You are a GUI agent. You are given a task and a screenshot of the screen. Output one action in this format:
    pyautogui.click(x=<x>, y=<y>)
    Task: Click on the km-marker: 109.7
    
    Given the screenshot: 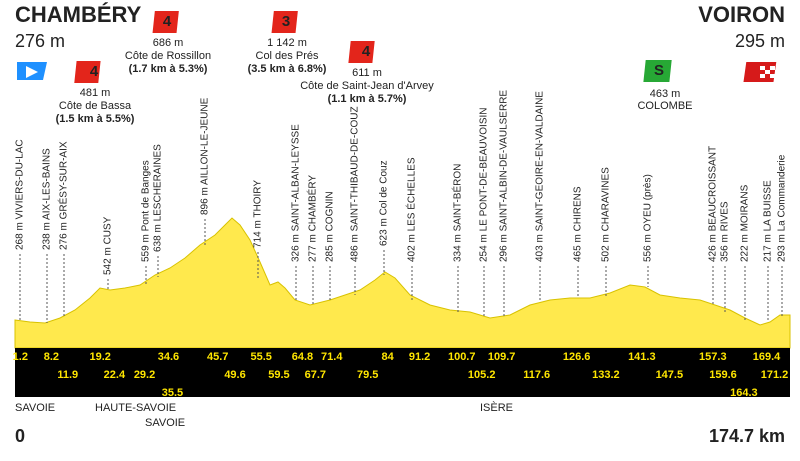 What is the action you would take?
    pyautogui.click(x=502, y=357)
    